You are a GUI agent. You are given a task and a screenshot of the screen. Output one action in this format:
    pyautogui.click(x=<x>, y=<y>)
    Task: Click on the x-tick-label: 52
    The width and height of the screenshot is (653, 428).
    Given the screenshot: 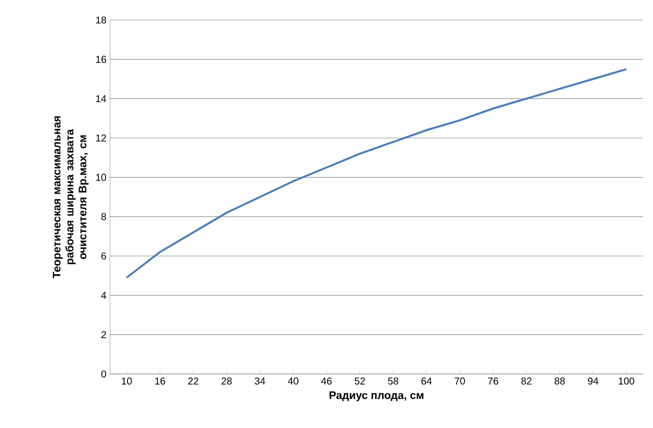 What is the action you would take?
    pyautogui.click(x=359, y=381)
    